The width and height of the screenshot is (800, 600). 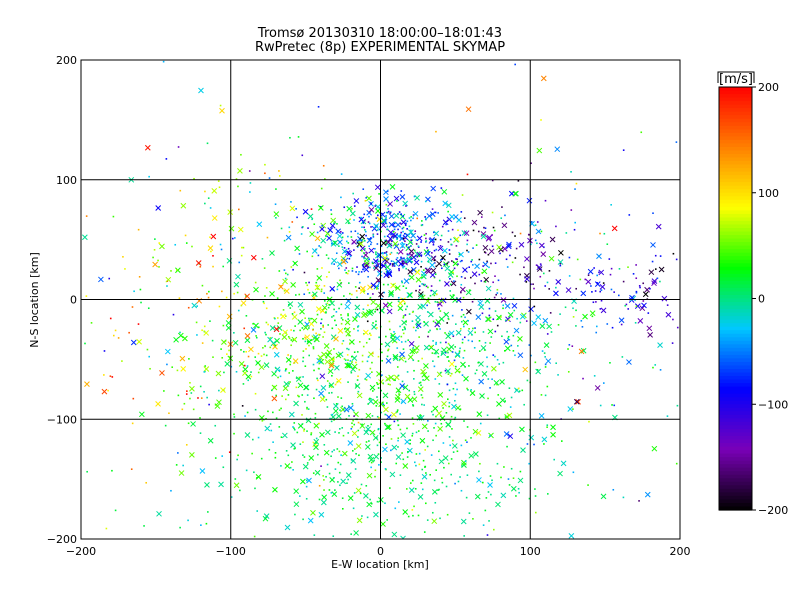 What do you see at coordinates (379, 33) in the screenshot?
I see `chart-title: Tromsø 20130310 18:00:00–18:01:43` at bounding box center [379, 33].